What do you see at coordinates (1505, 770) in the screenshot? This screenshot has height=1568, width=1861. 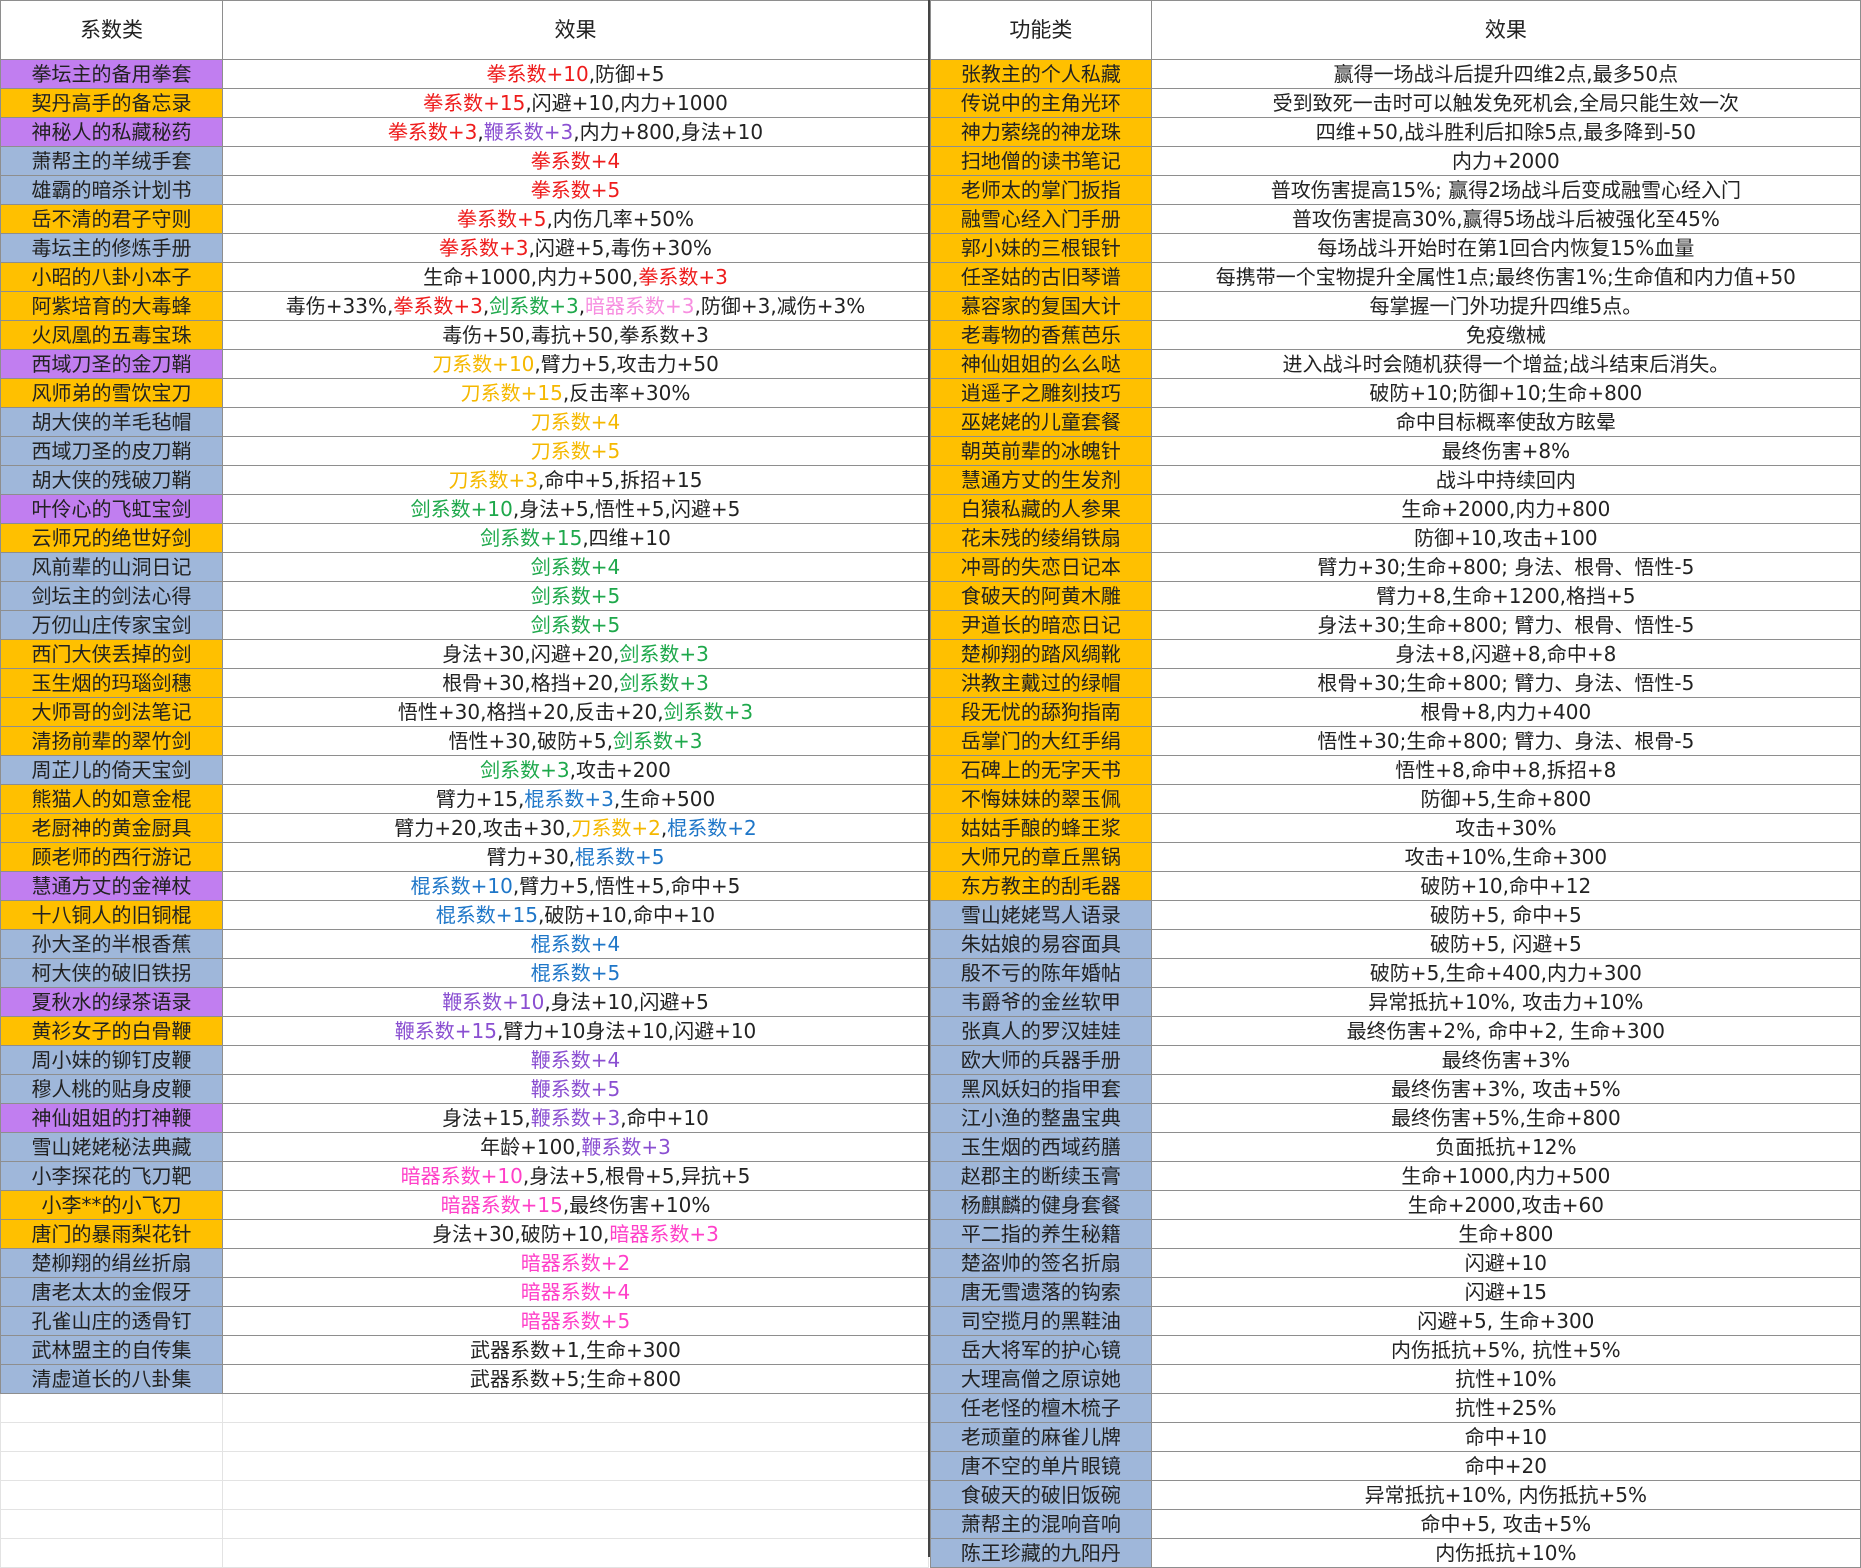 I see `item-effect-cell: 悟性+8,命中+8,拆招+8` at bounding box center [1505, 770].